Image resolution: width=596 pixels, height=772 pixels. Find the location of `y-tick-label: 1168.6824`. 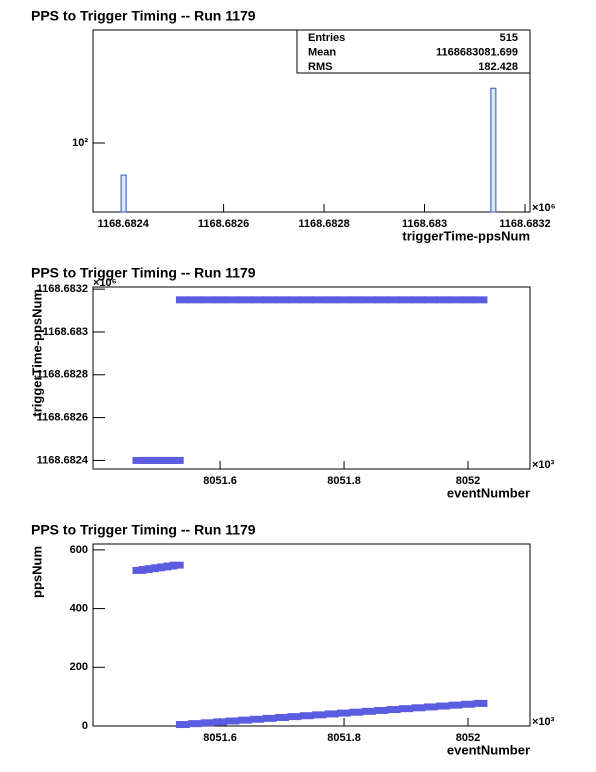

y-tick-label: 1168.6824 is located at coordinates (63, 460).